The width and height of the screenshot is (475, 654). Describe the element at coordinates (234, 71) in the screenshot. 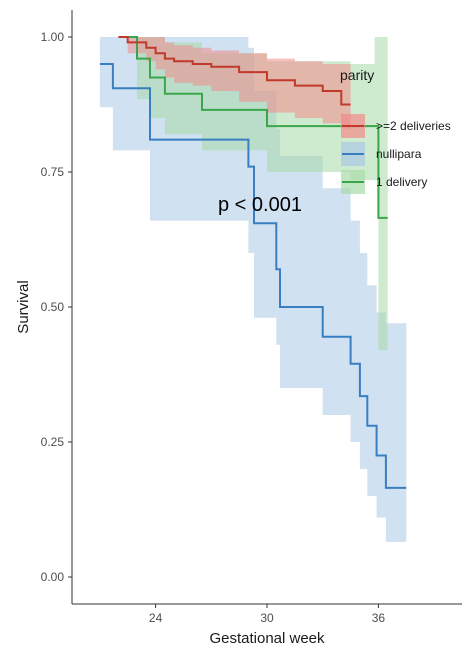

I see `curve-2-deliveries` at that location.